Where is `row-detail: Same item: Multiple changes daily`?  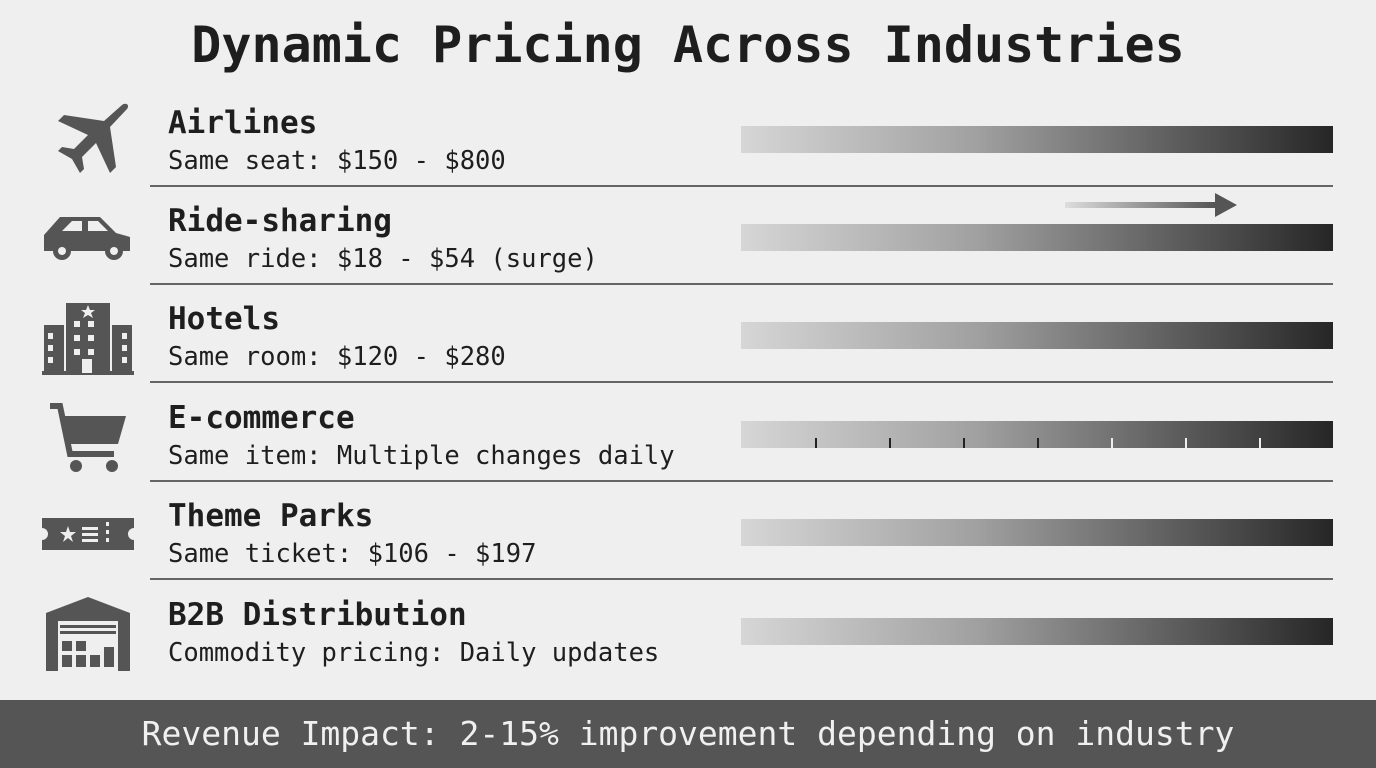
row-detail: Same item: Multiple changes daily is located at coordinates (421, 456).